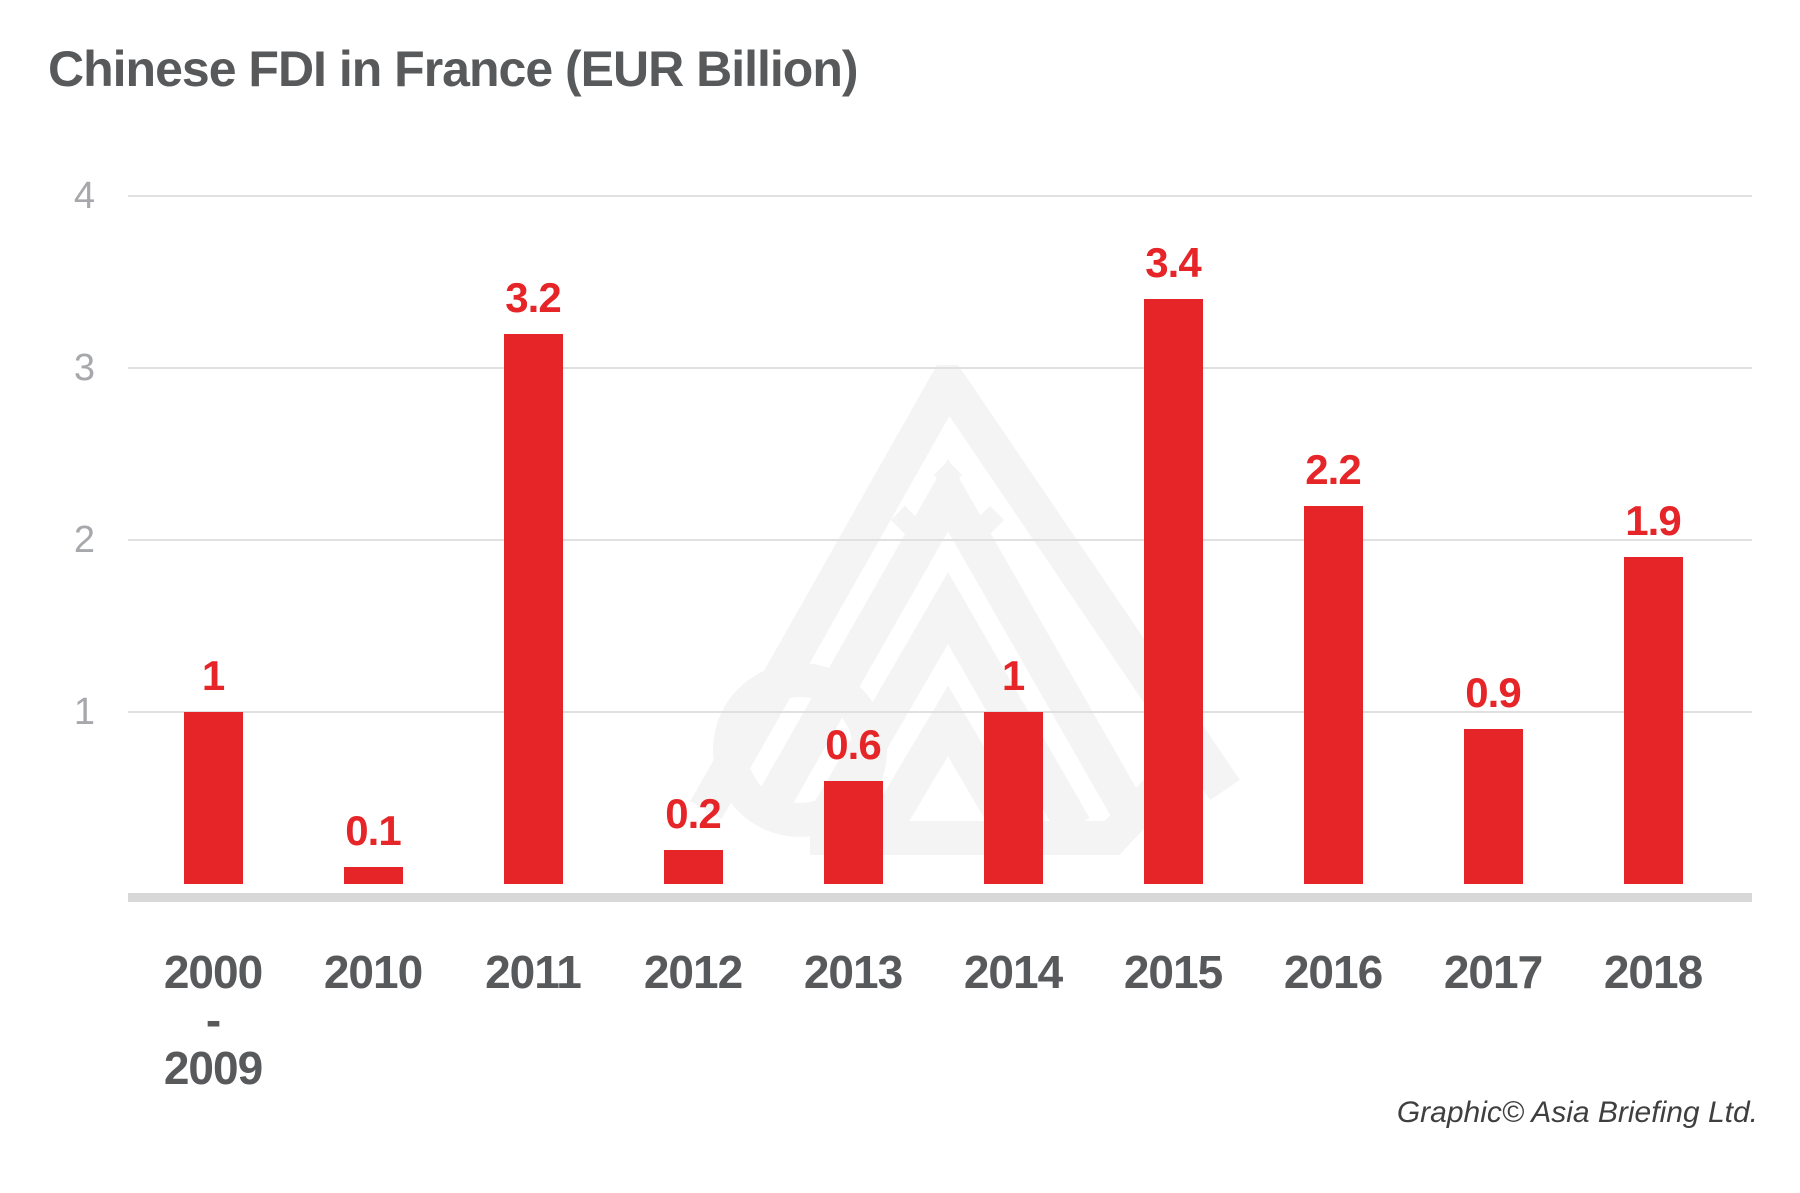 This screenshot has height=1193, width=1800. Describe the element at coordinates (1013, 798) in the screenshot. I see `bar-2014` at that location.